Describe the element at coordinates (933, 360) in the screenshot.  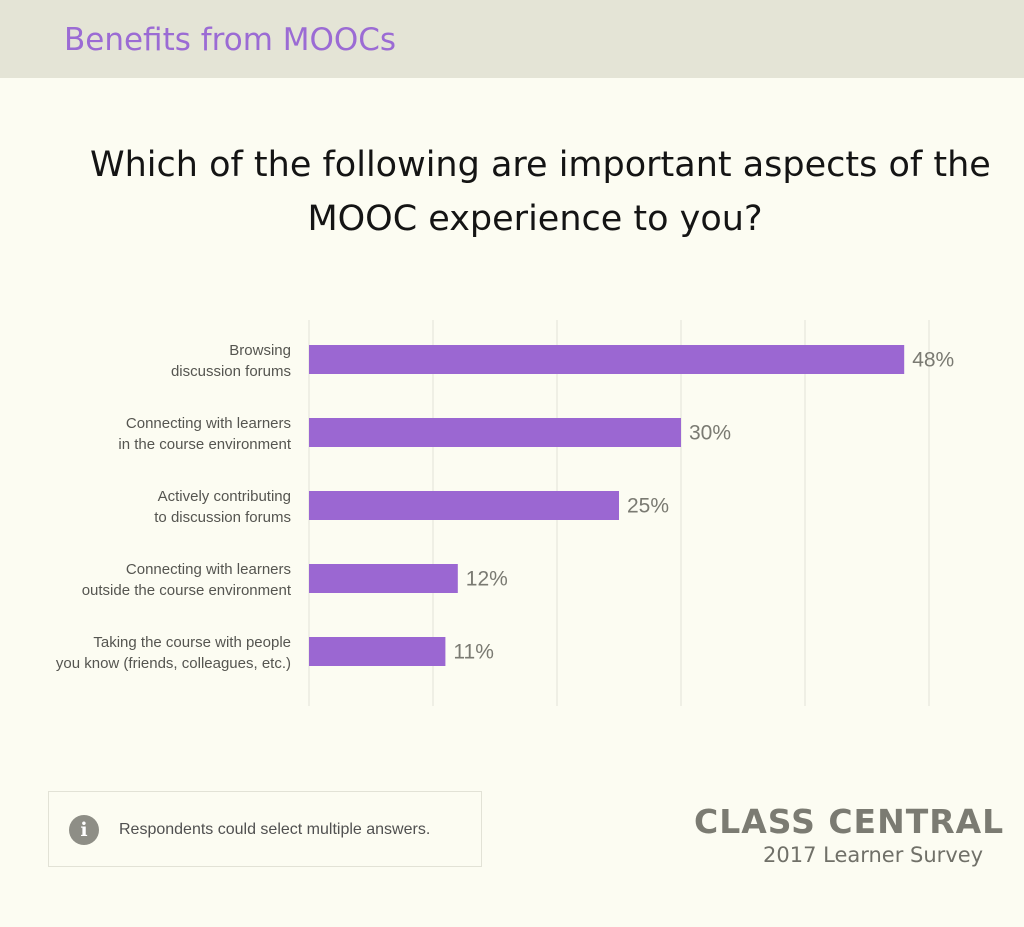
I see `value-label-0: 48%` at that location.